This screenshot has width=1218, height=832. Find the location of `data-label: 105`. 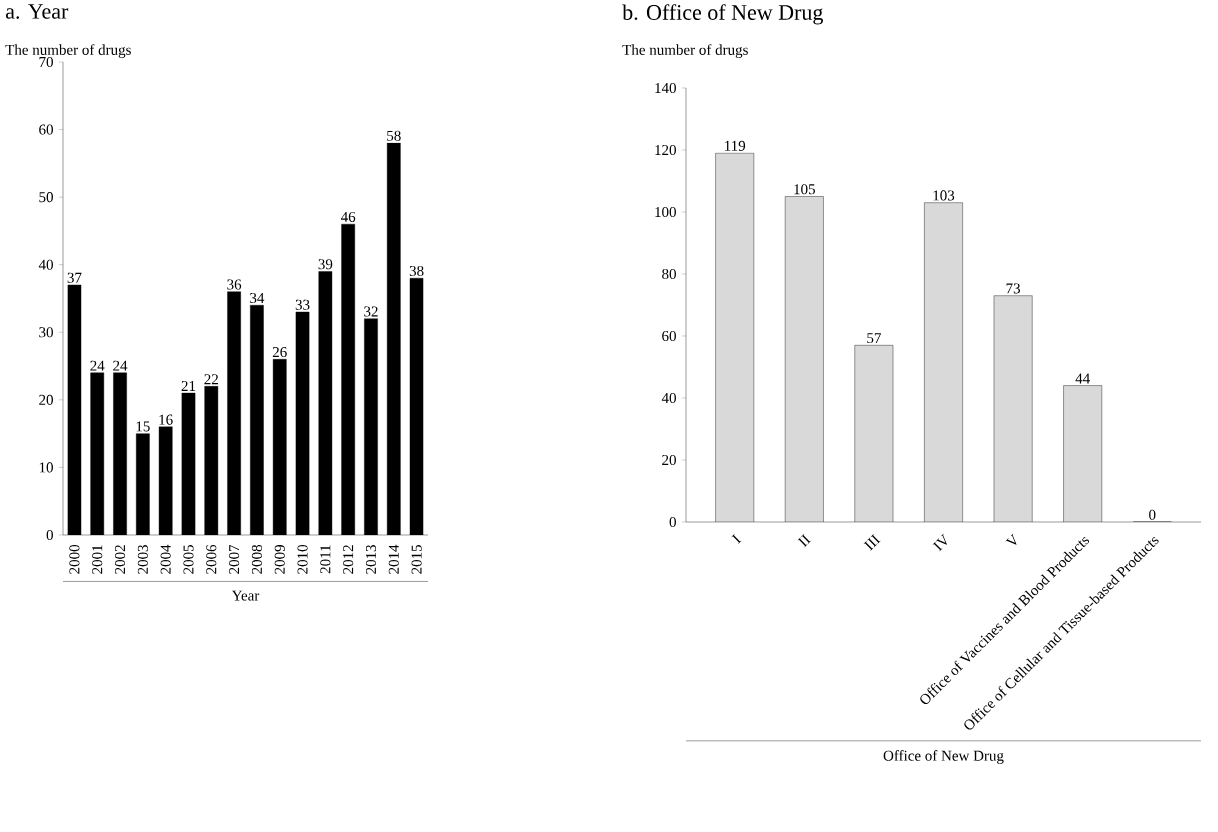

data-label: 105 is located at coordinates (804, 189).